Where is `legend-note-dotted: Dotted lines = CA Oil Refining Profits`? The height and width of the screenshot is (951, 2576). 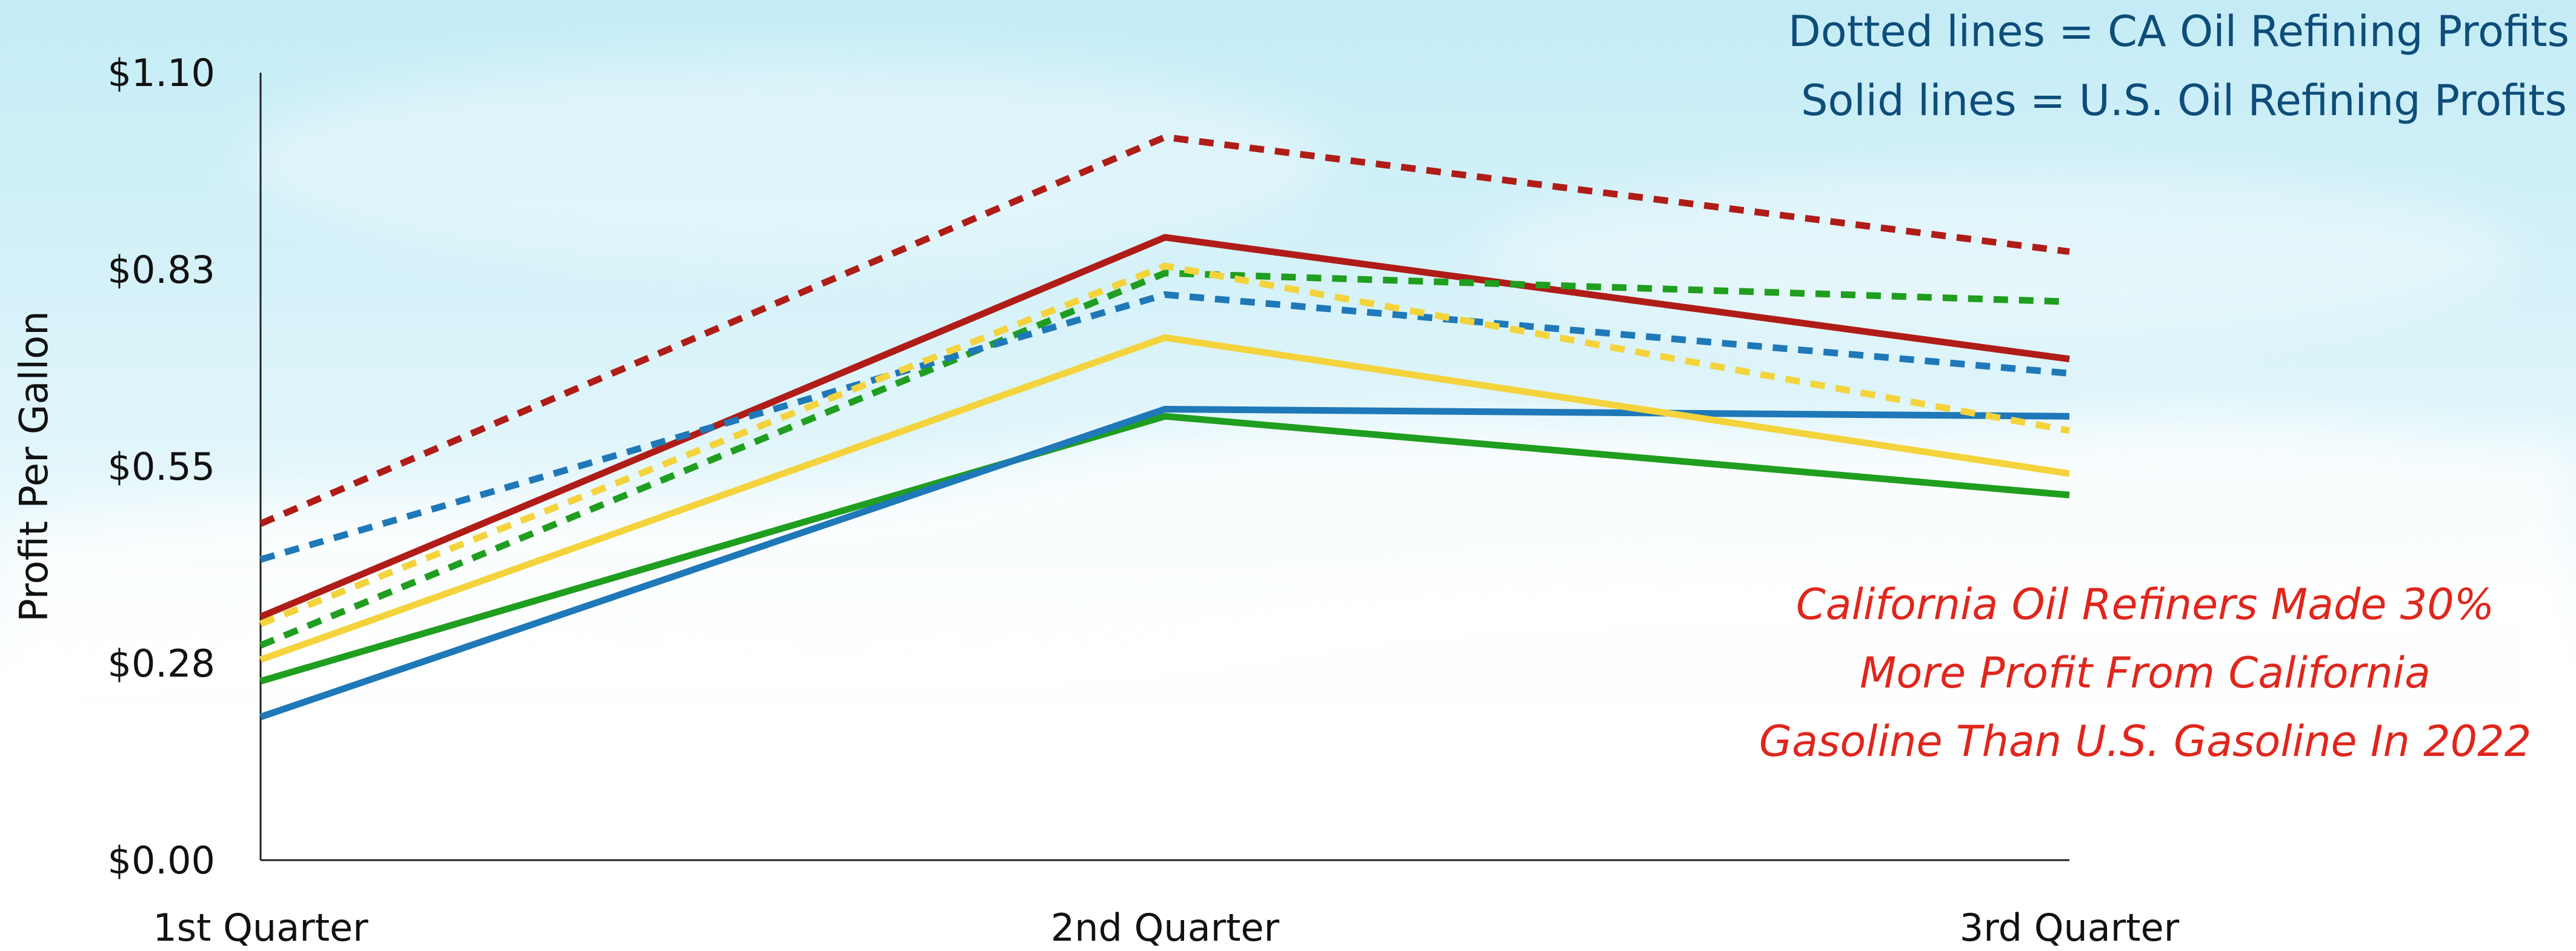 legend-note-dotted: Dotted lines = CA Oil Refining Profits is located at coordinates (2178, 31).